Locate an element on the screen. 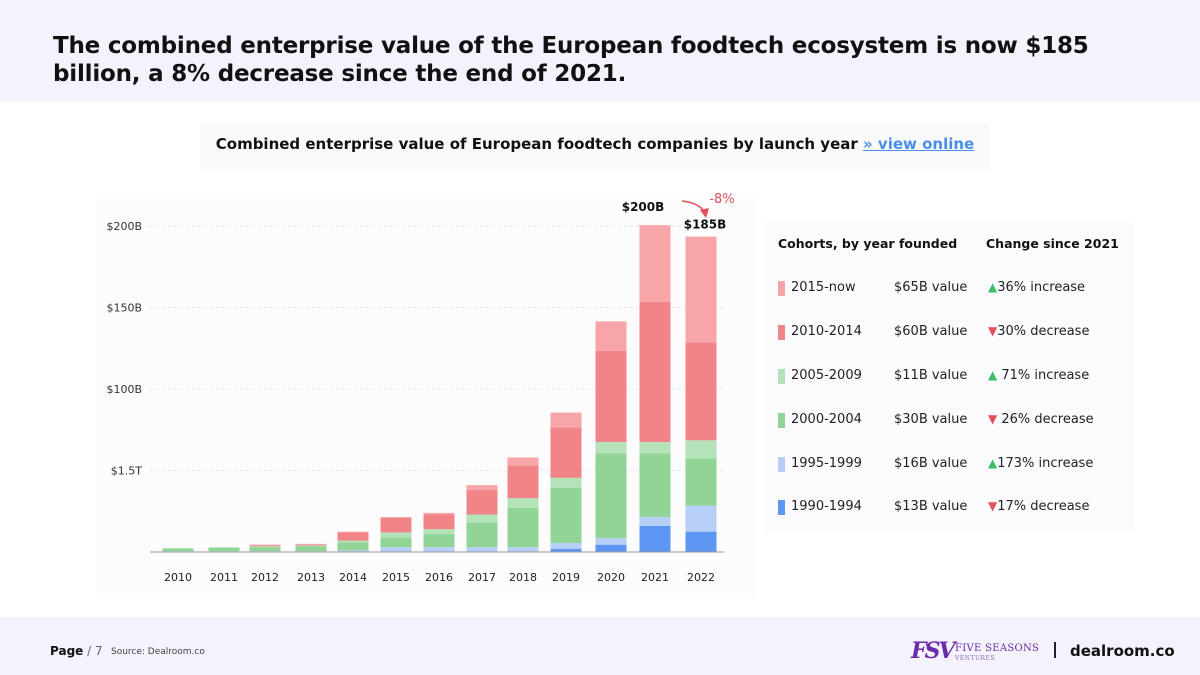 The height and width of the screenshot is (675, 1200). annotation-2021-total: $200B is located at coordinates (643, 207).